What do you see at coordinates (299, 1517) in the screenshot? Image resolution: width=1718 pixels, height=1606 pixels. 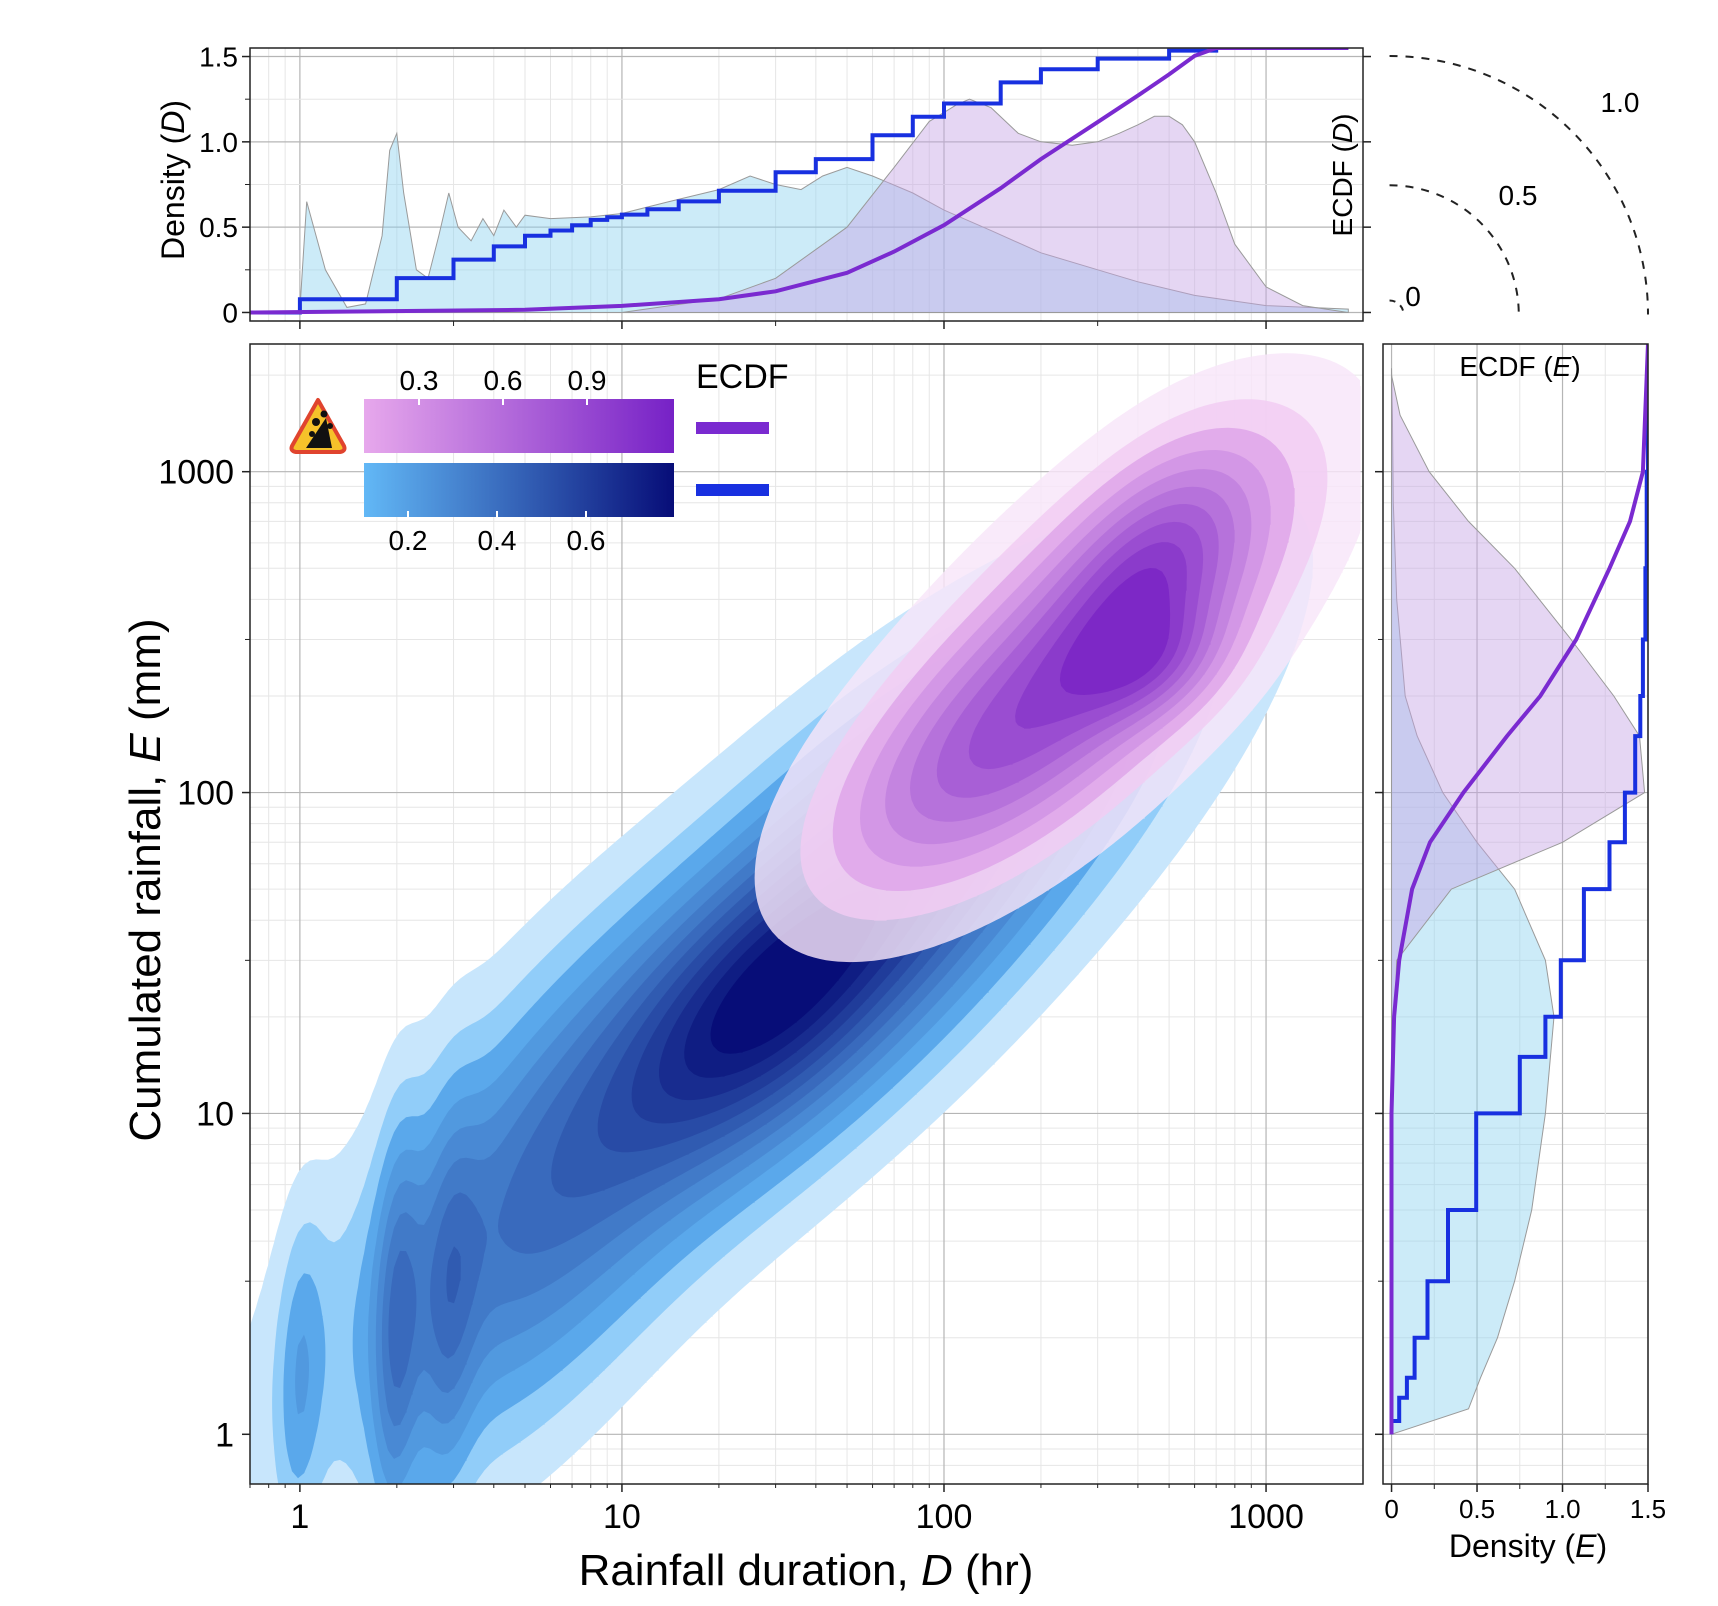 I see `x-tick-label: 1` at bounding box center [299, 1517].